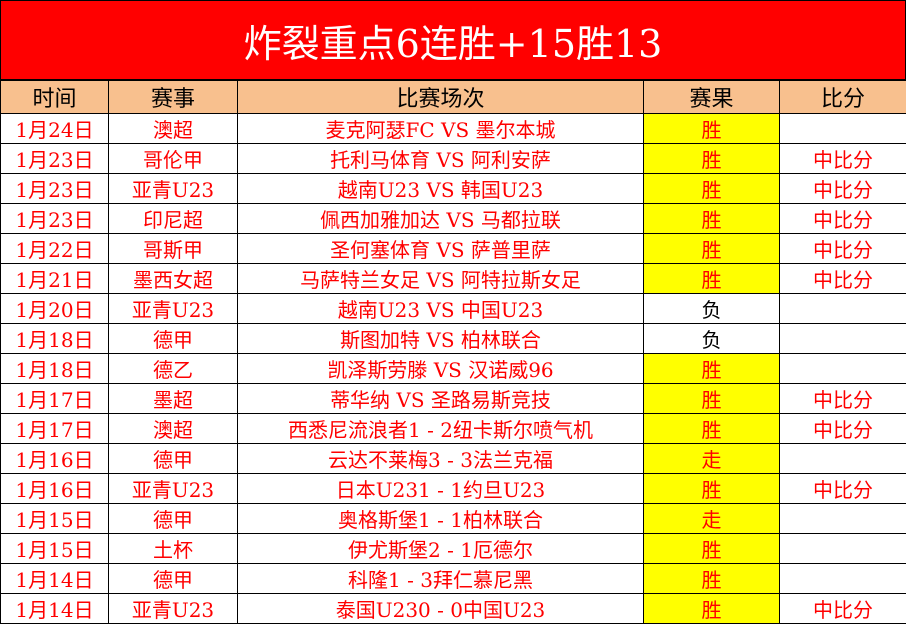 This screenshot has width=906, height=624. What do you see at coordinates (441, 459) in the screenshot?
I see `match-cell: 云达不莱梅3 - 3法兰克福` at bounding box center [441, 459].